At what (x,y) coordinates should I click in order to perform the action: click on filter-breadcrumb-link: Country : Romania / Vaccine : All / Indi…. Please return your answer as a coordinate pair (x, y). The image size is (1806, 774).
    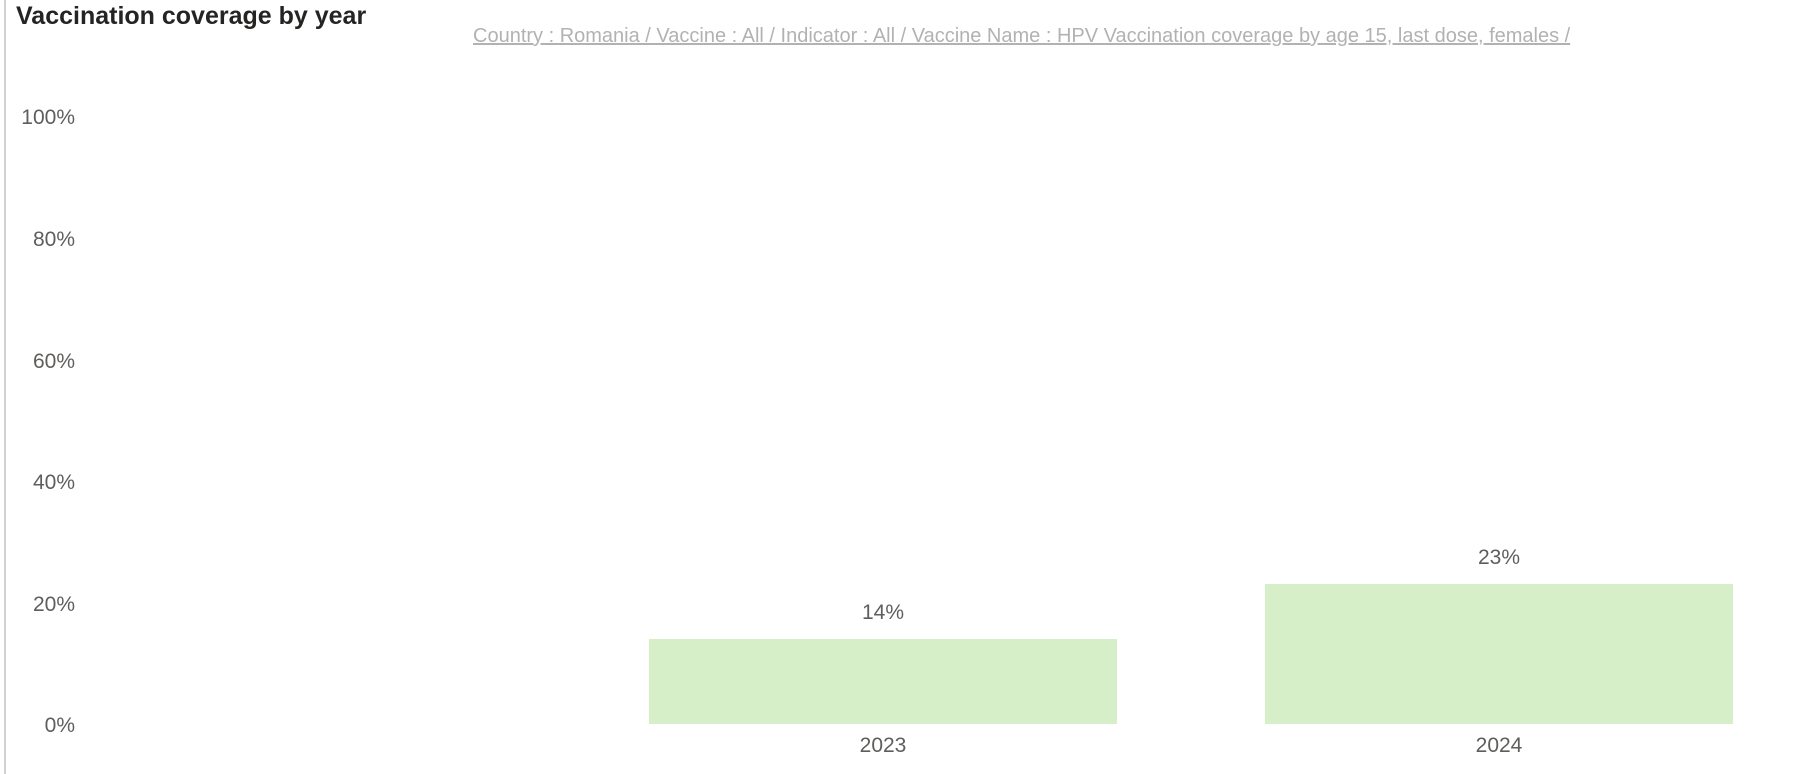
    Looking at the image, I should click on (1022, 36).